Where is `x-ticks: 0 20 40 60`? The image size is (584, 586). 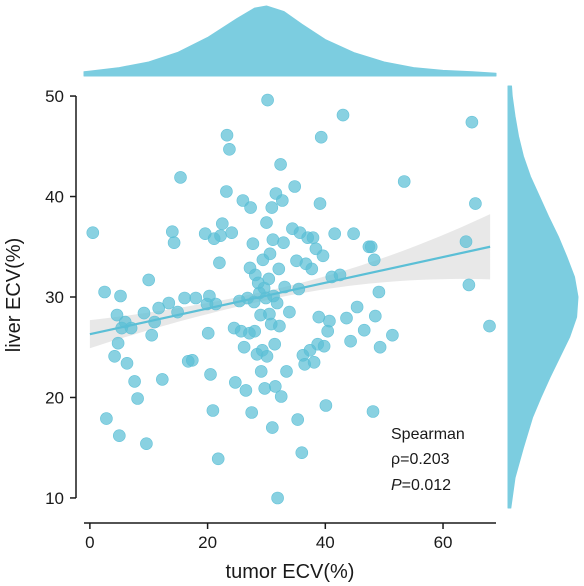 x-ticks: 0 20 40 60 is located at coordinates (268, 537).